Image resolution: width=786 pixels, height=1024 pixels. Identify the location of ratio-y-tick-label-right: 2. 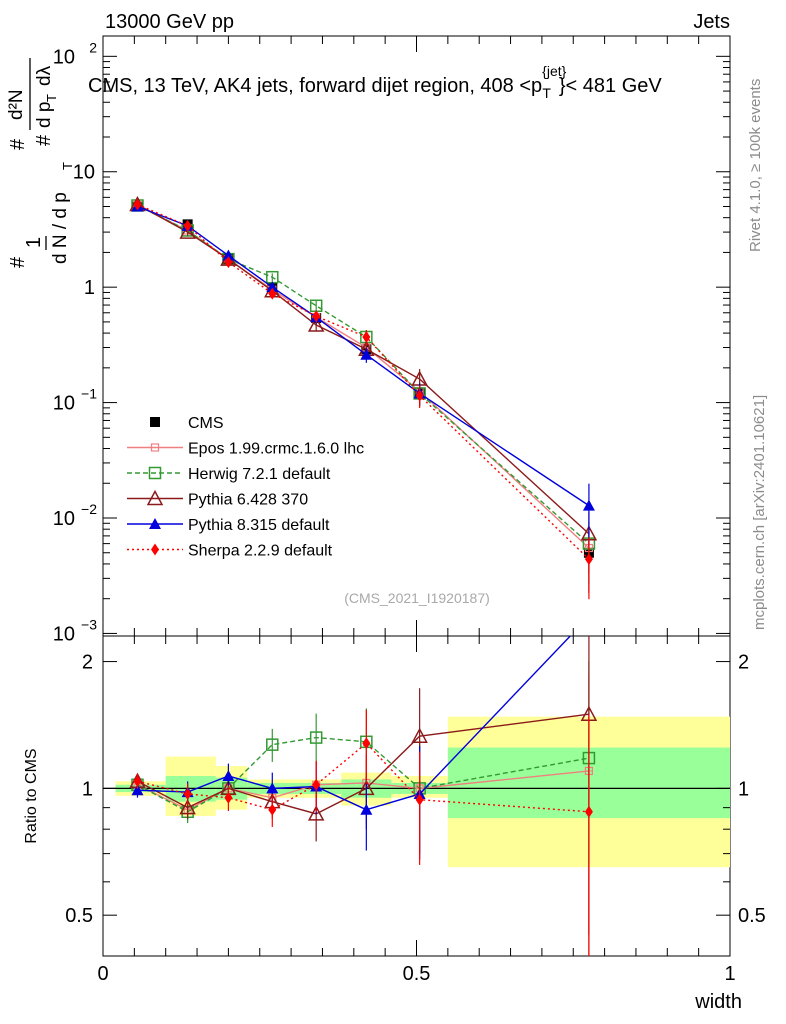
(743, 663).